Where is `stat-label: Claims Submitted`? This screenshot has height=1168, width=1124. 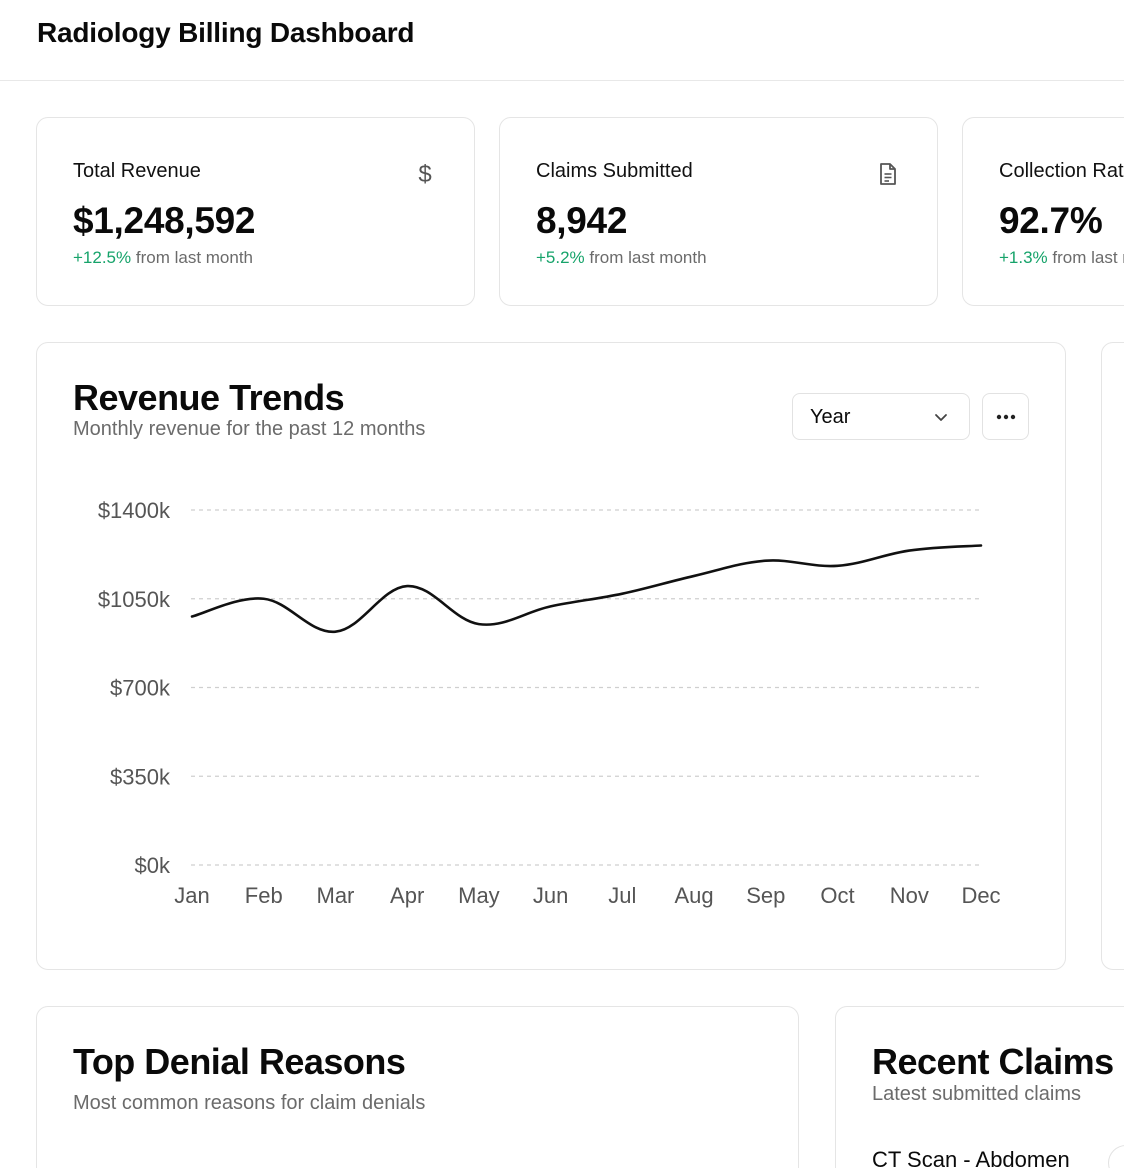 stat-label: Claims Submitted is located at coordinates (614, 171).